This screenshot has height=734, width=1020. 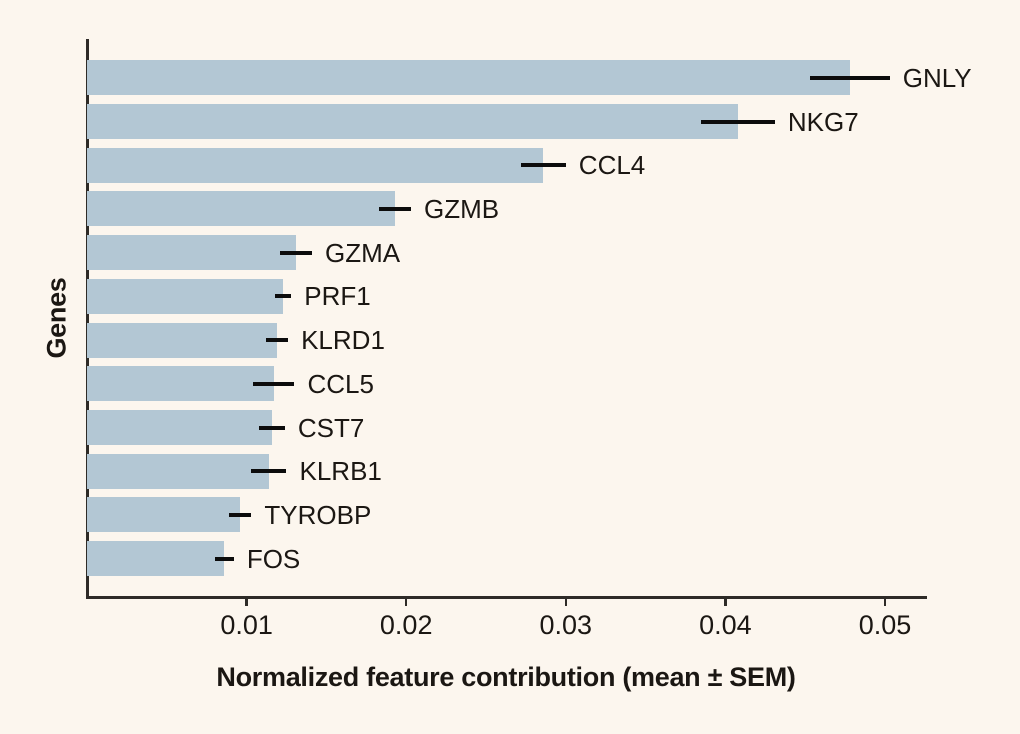 What do you see at coordinates (506, 297) in the screenshot?
I see `bar-row: PRF1` at bounding box center [506, 297].